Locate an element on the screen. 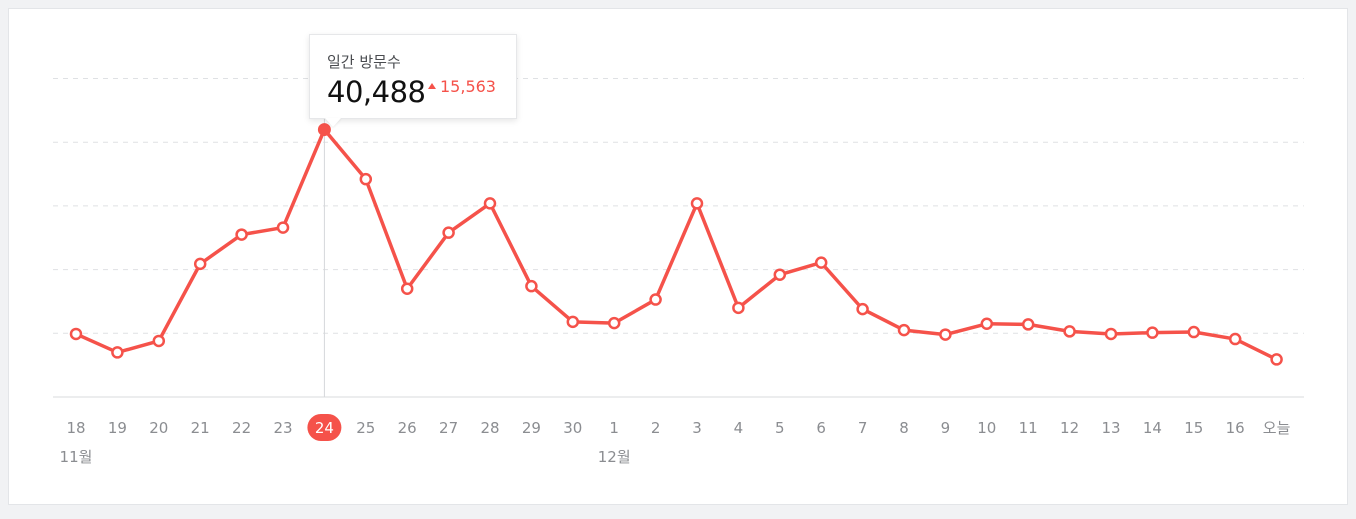 This screenshot has width=1356, height=519. chart-tooltip: 일간 방문수 40,488 15,563 is located at coordinates (413, 76).